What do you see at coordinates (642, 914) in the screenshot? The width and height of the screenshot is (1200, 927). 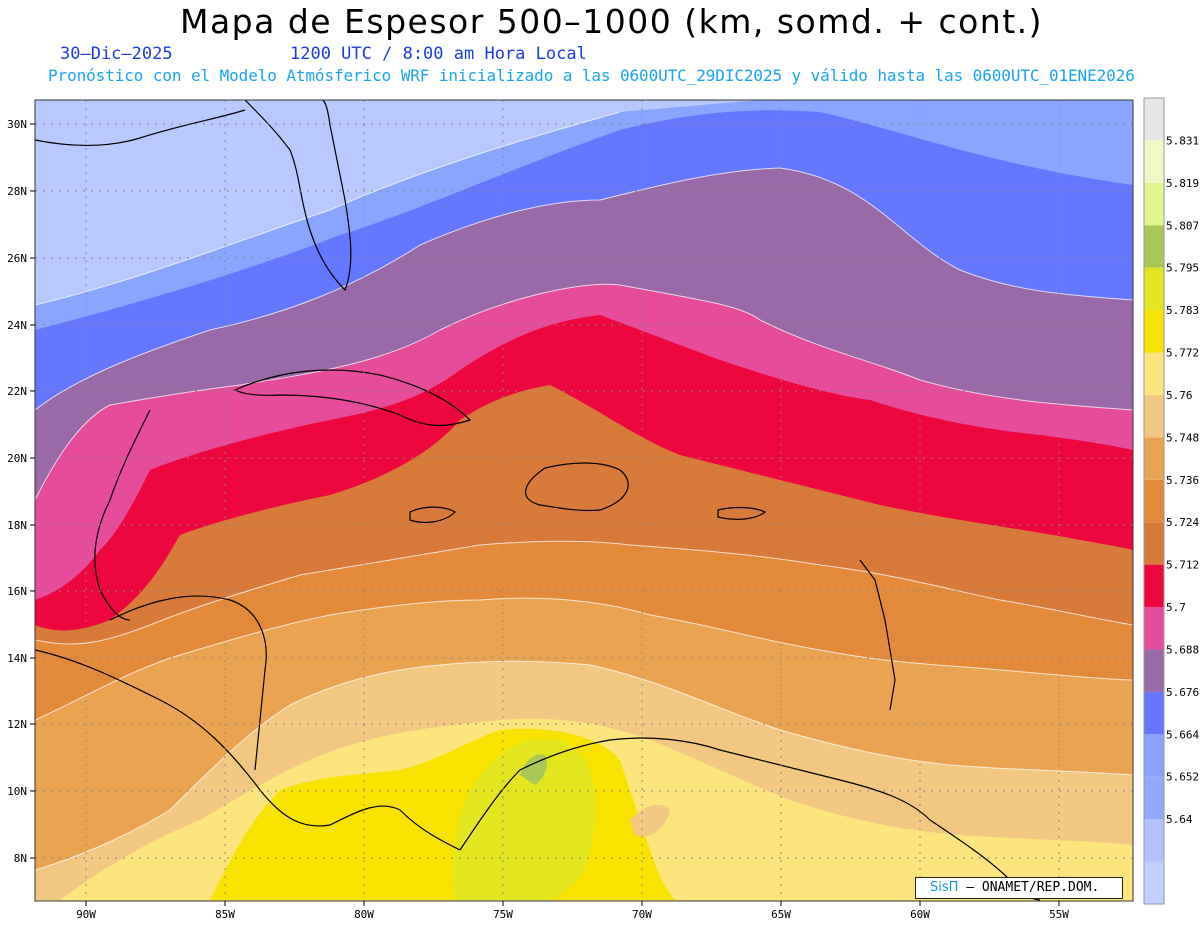 I see `lon-label: 70W` at bounding box center [642, 914].